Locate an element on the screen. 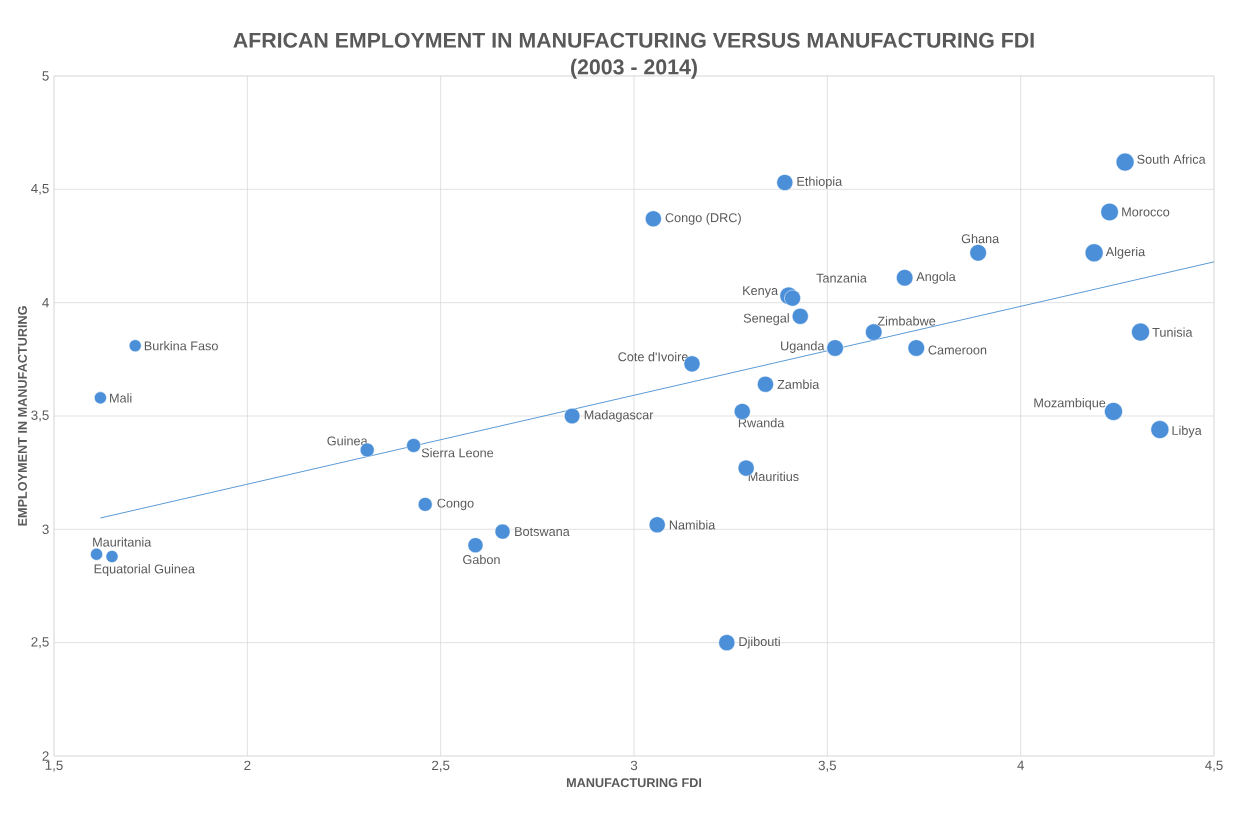 This screenshot has height=817, width=1240. series-label: Mauritius is located at coordinates (773, 476).